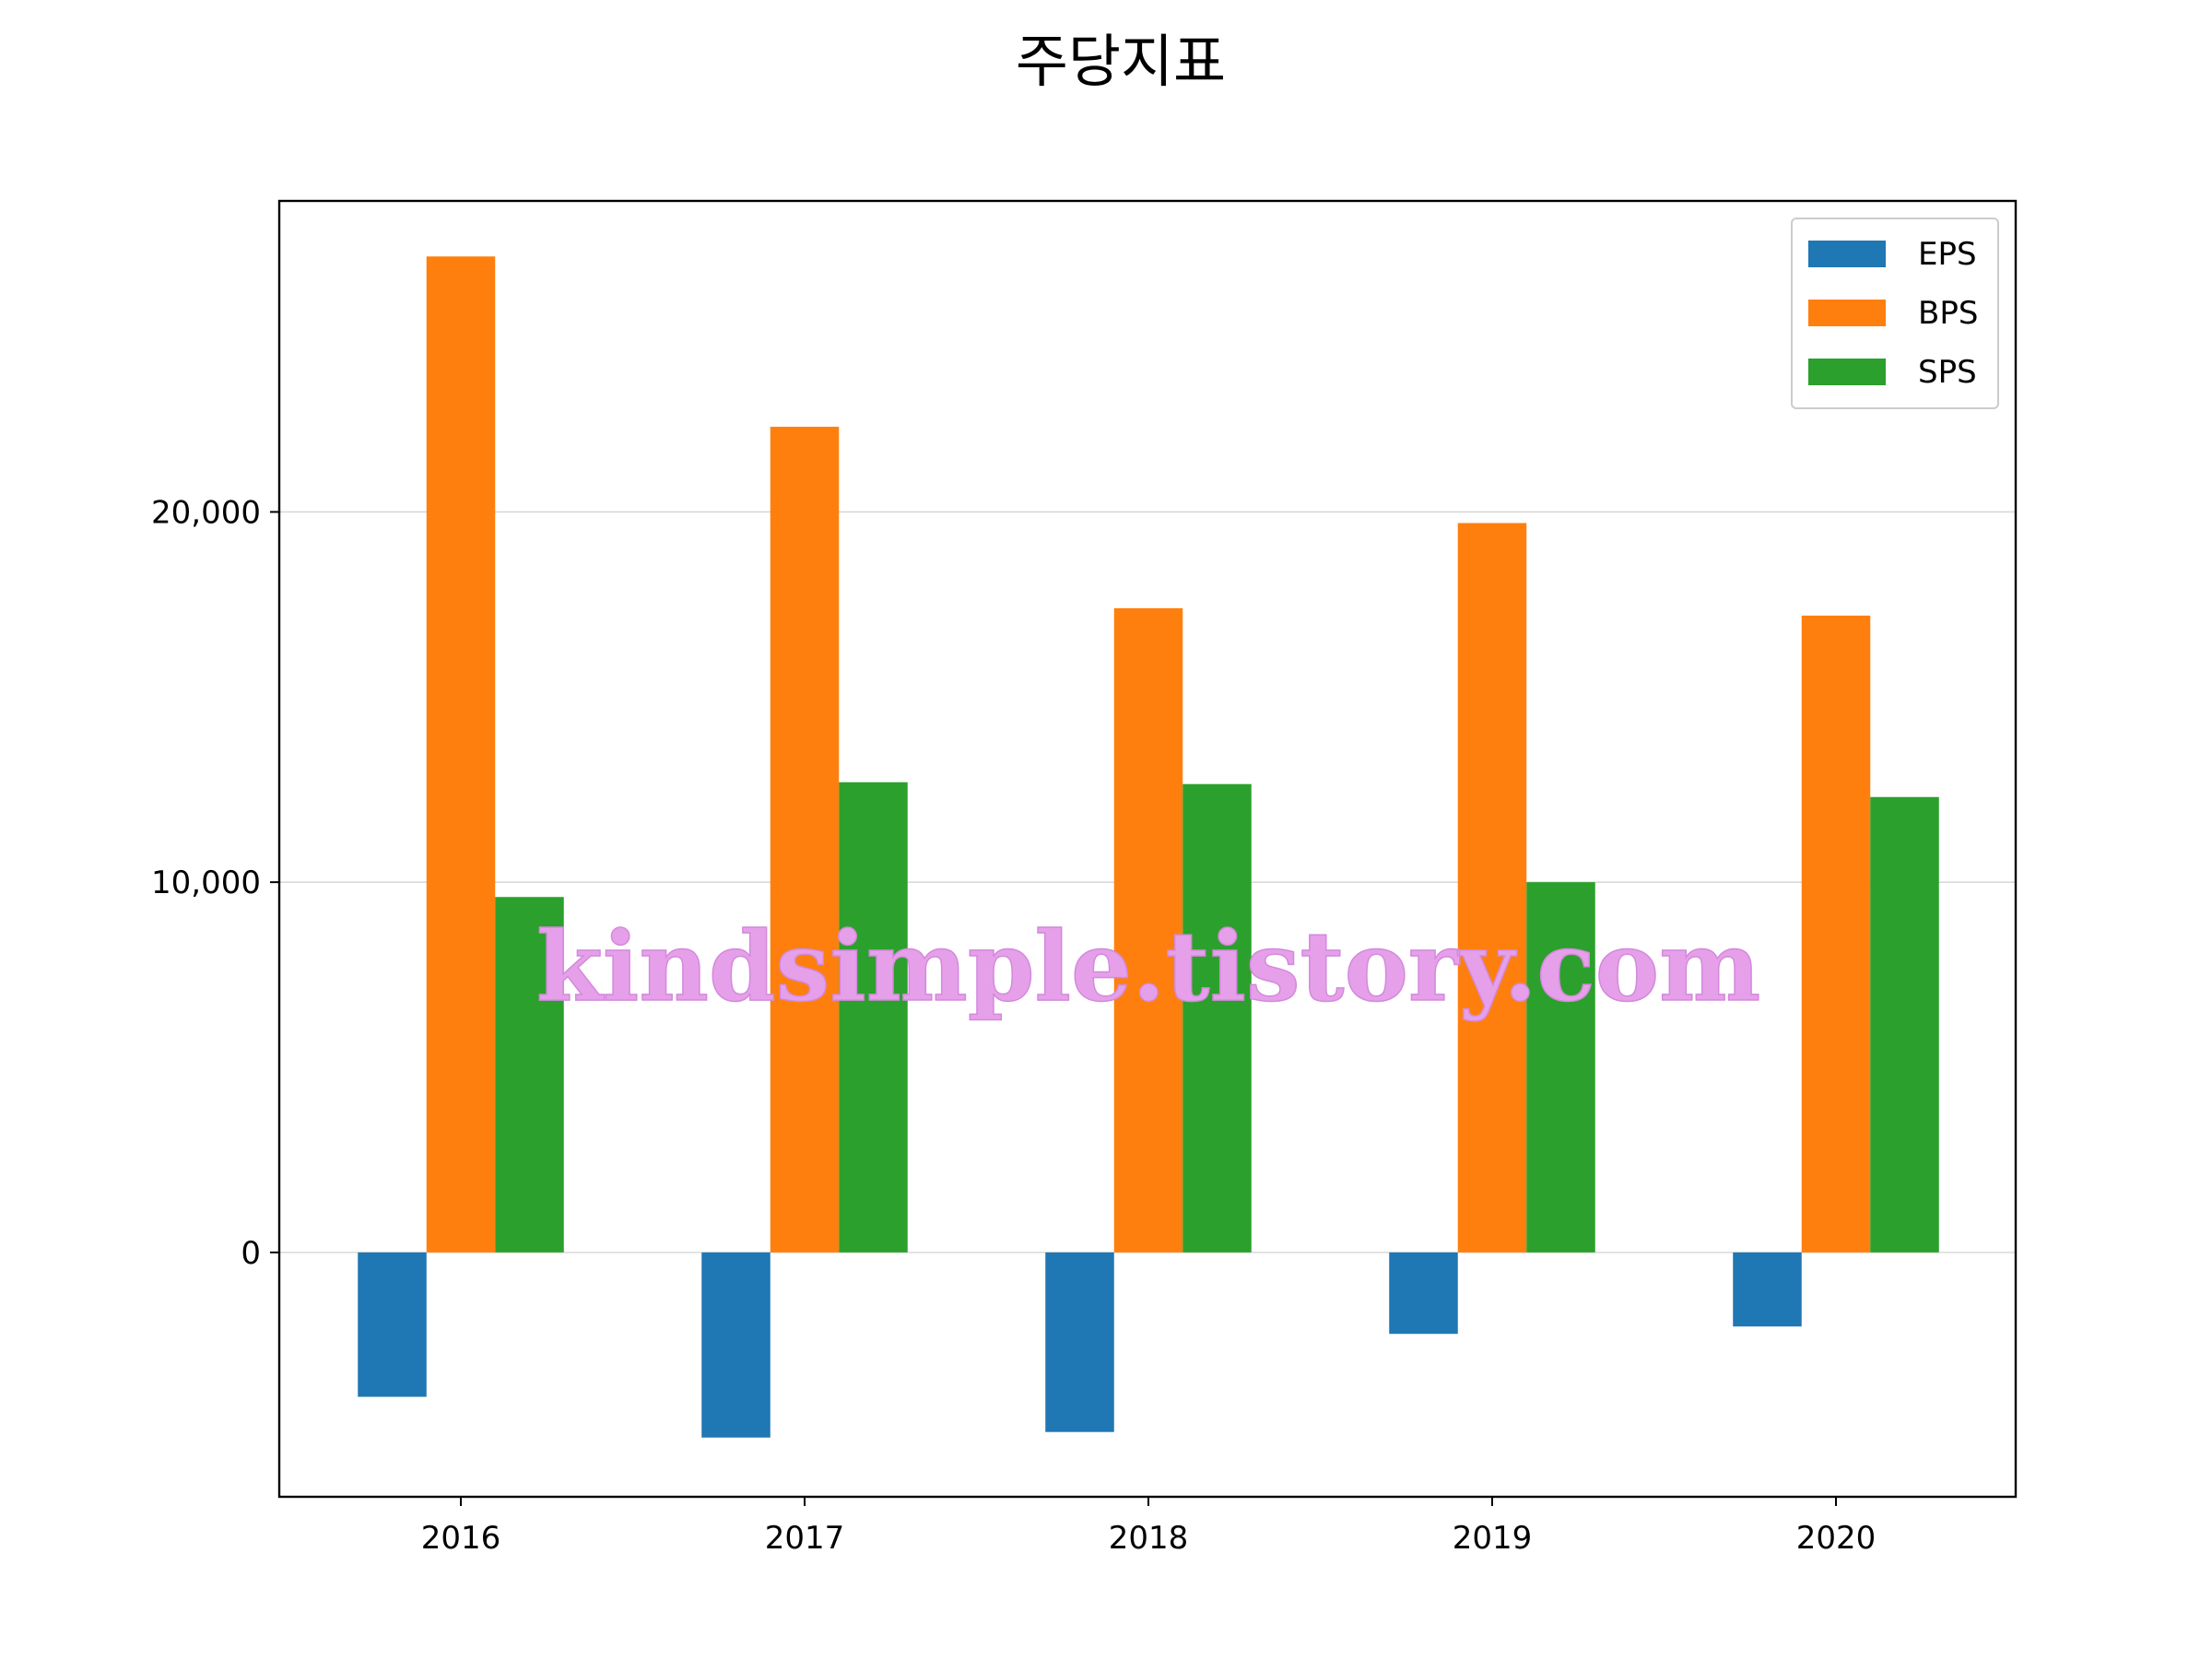 This screenshot has width=2212, height=1659. Describe the element at coordinates (1847, 313) in the screenshot. I see `legend-swatch-bps` at that location.